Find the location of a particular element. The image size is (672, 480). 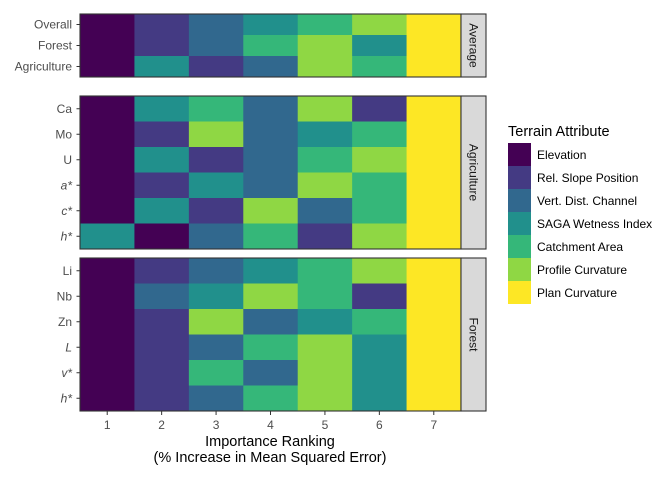

legend-label: Vert. Dist. Channel is located at coordinates (587, 201).